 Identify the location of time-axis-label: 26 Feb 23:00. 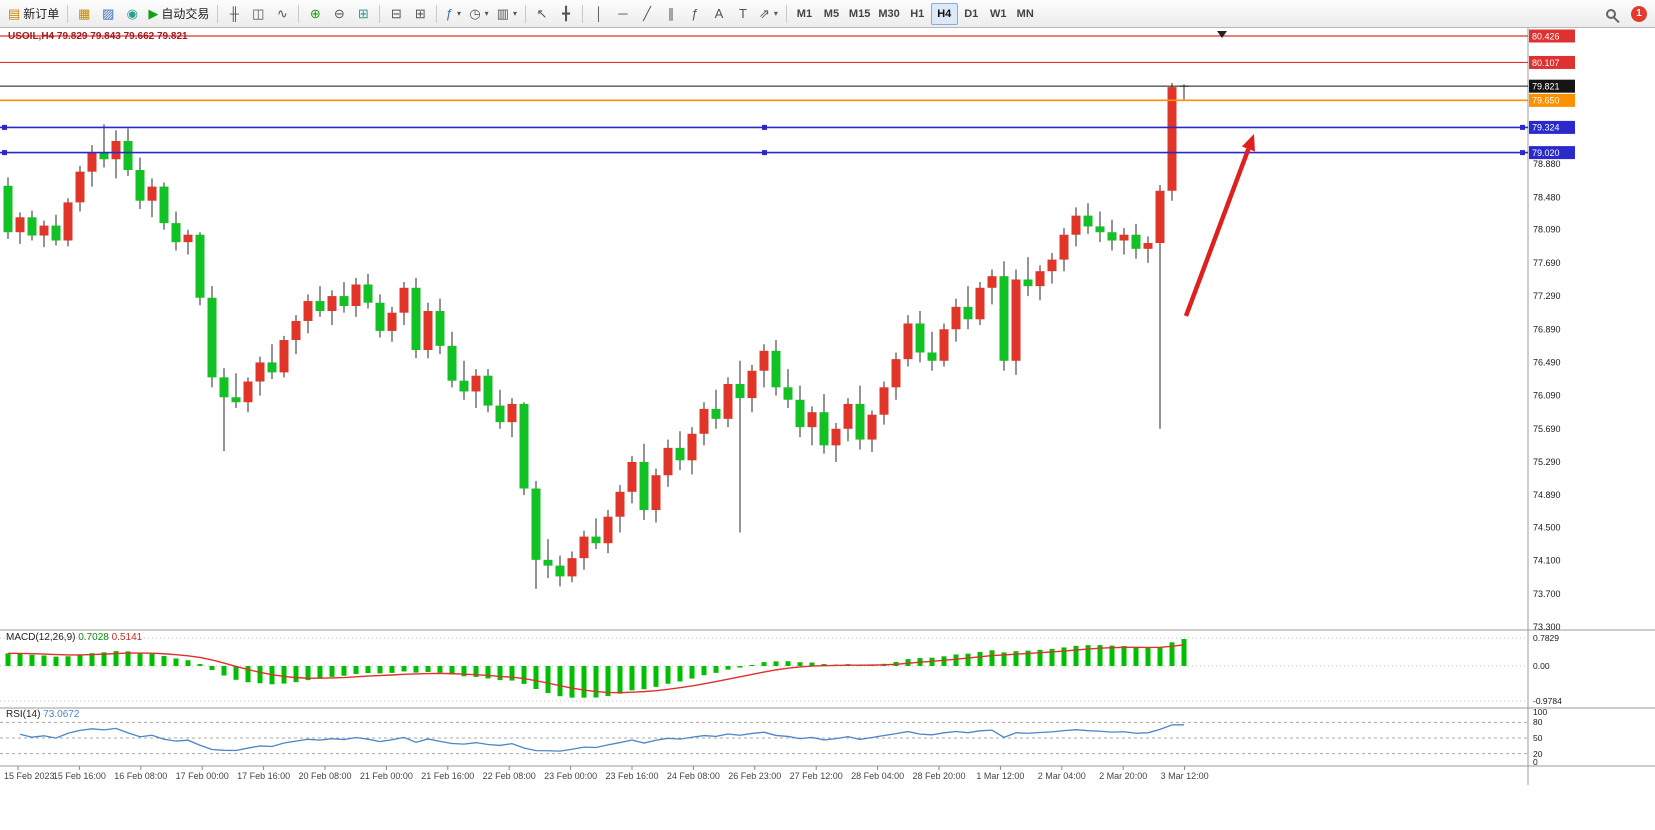
(754, 776).